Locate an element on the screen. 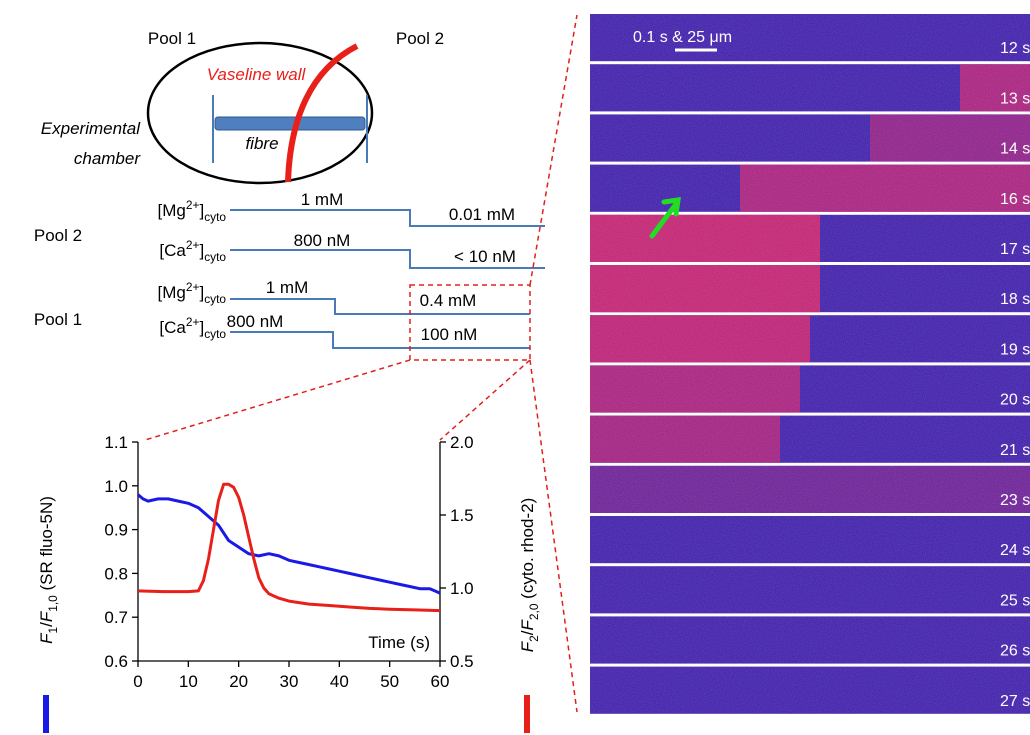 This screenshot has height=735, width=1030. concentration: < 10 nM is located at coordinates (485, 256).